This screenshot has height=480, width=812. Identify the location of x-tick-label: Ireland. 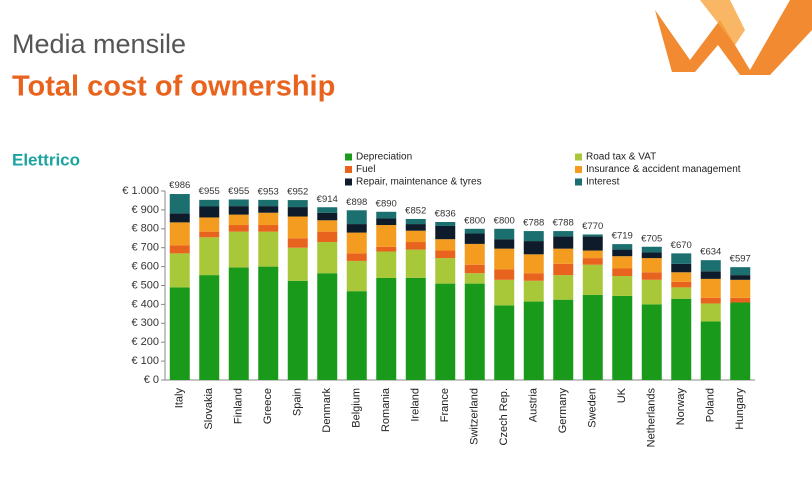
(416, 405).